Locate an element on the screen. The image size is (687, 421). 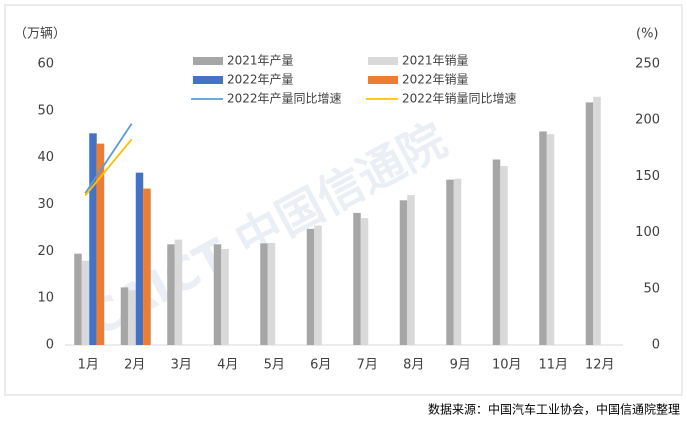
x-tick-label: 2月 is located at coordinates (134, 365).